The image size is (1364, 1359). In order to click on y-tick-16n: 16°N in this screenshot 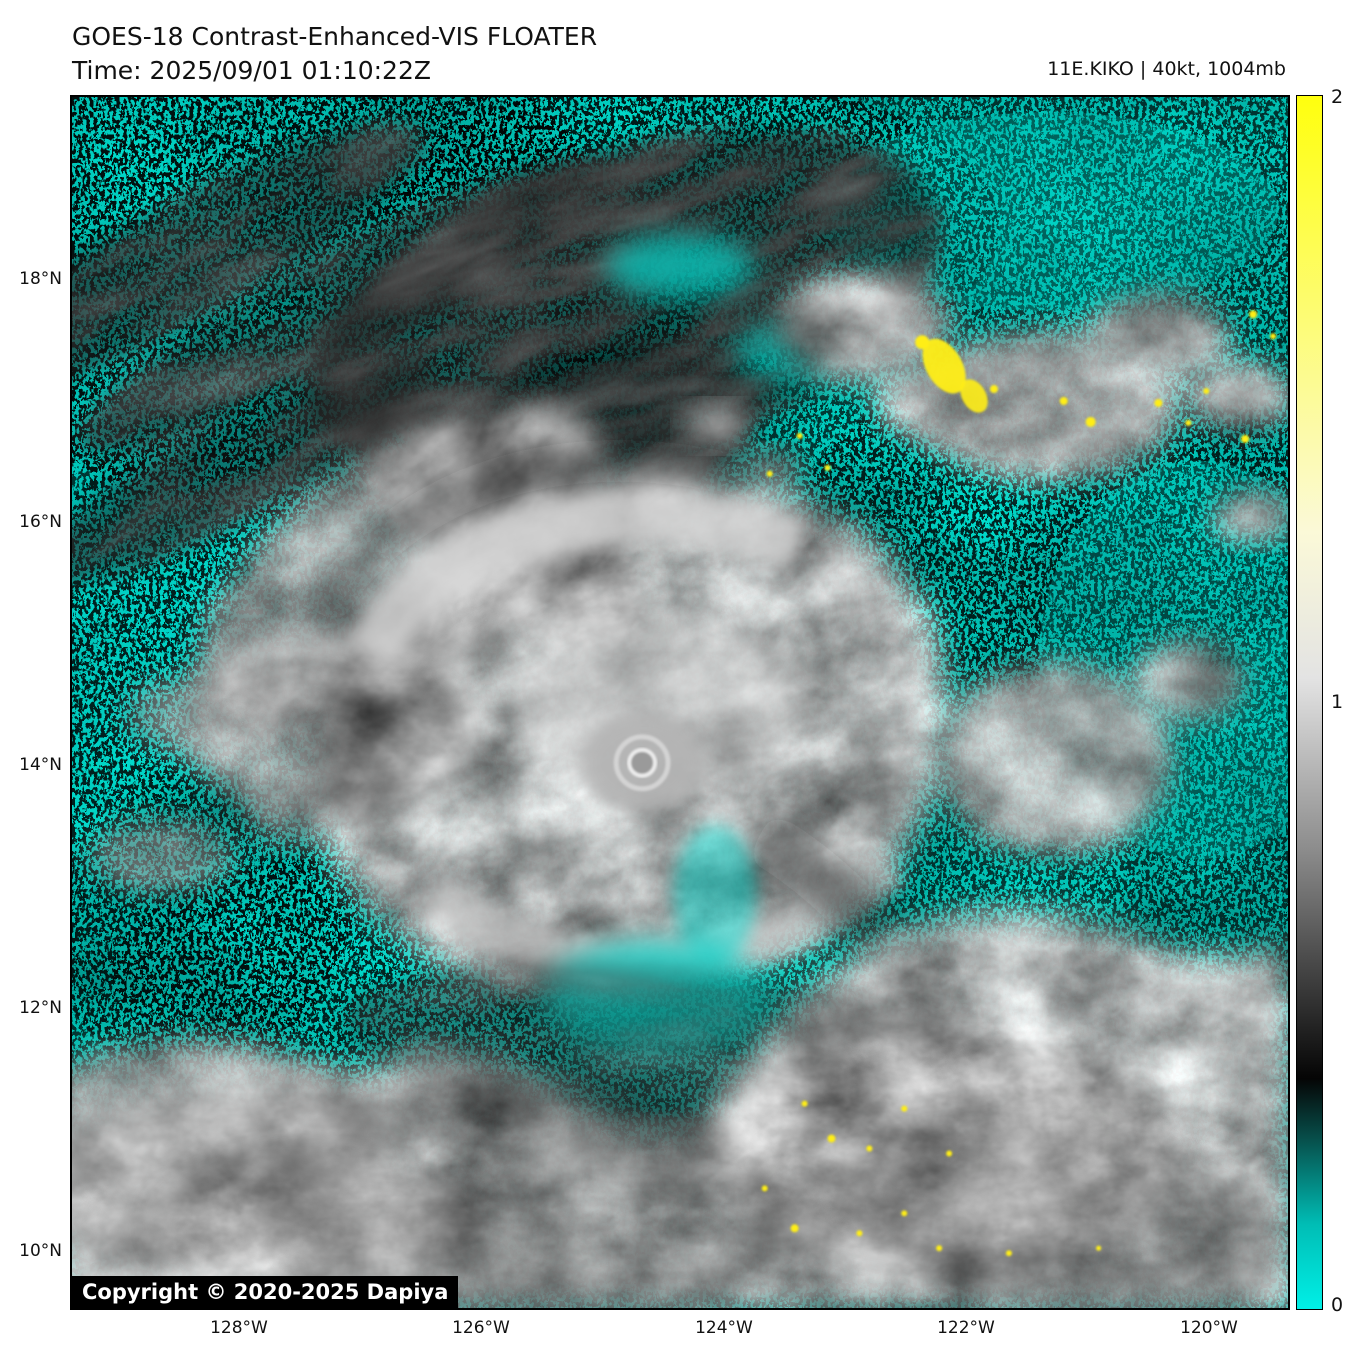, I will do `click(40, 522)`.